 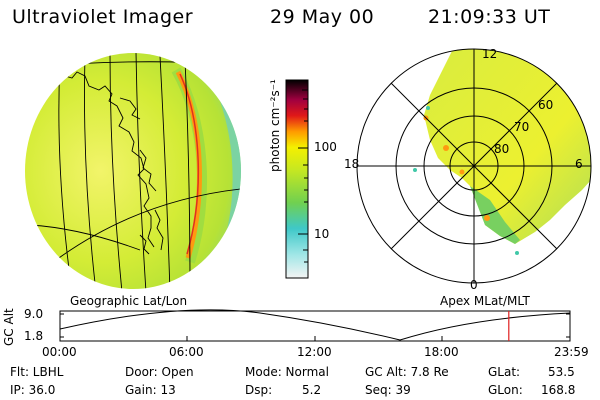 I want to click on ip-status: IP: 36.0, so click(x=33, y=390).